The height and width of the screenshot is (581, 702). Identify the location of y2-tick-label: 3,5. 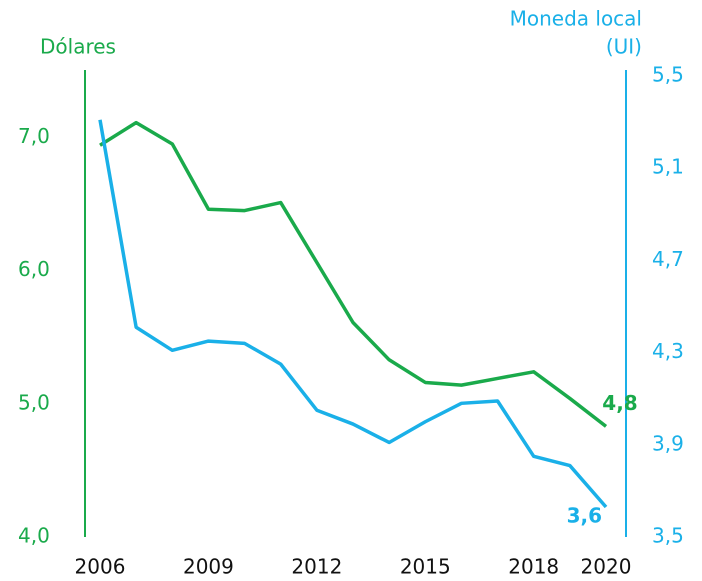
(668, 536).